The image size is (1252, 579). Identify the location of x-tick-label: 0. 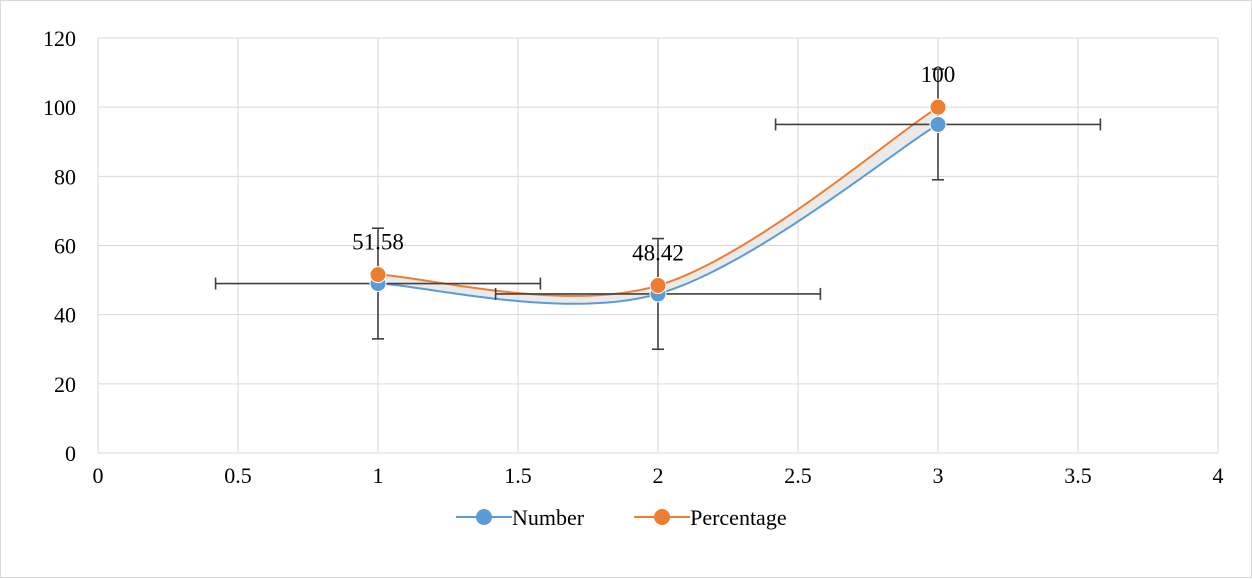
(98, 475).